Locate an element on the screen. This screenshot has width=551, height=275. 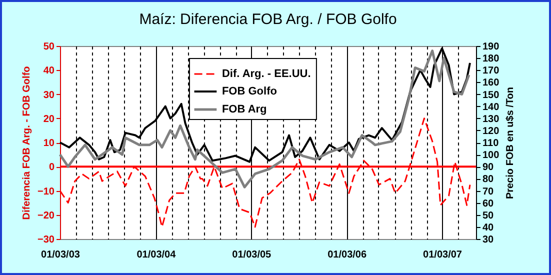
x-tick-label: 01/03/05 is located at coordinates (252, 255).